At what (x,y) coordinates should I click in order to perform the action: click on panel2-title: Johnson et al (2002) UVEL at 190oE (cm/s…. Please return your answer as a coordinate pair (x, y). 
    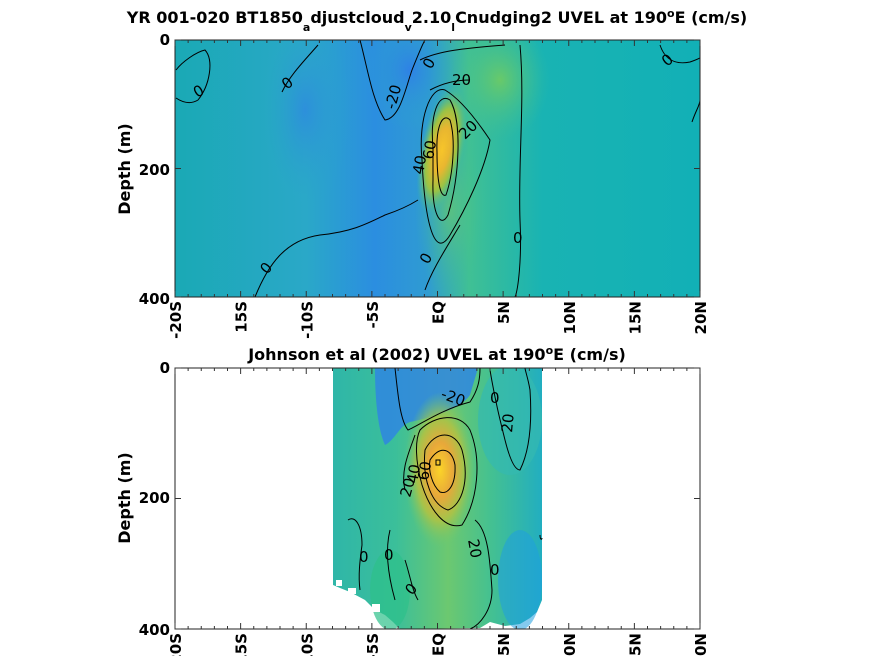
    Looking at the image, I should click on (436, 354).